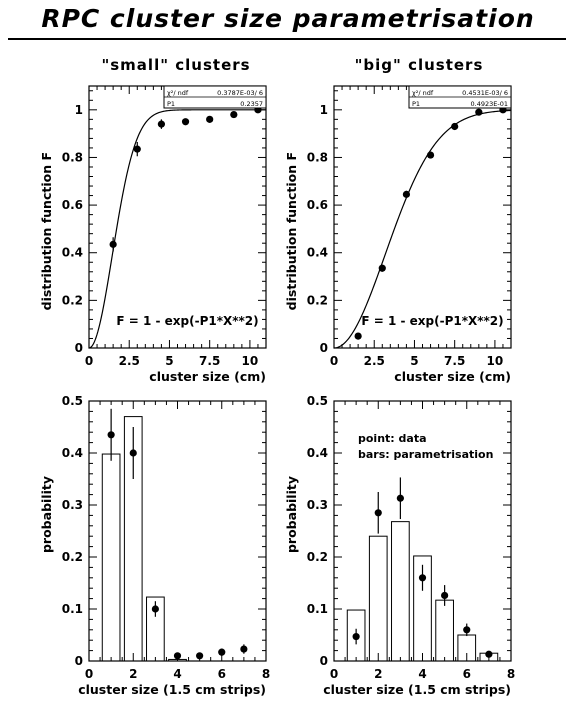 The image size is (576, 706). What do you see at coordinates (287, 39) in the screenshot?
I see `title-divider` at bounding box center [287, 39].